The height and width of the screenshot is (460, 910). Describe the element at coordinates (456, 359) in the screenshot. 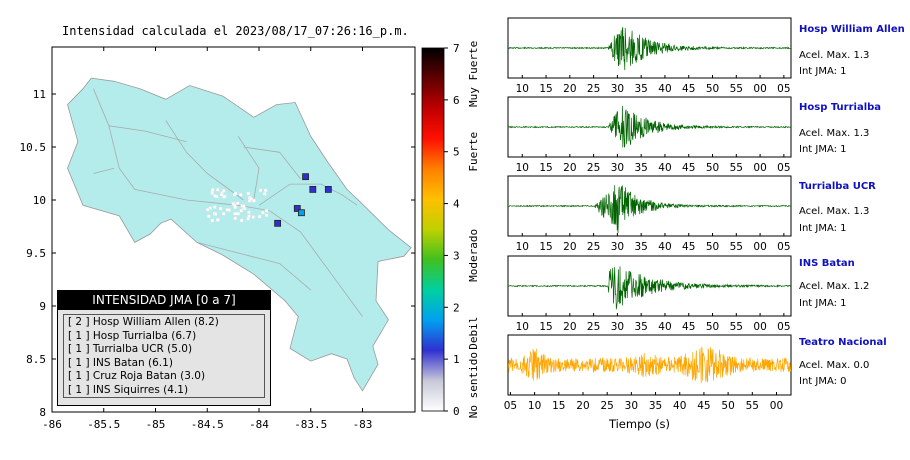

I see `colorbar-tick-label: 1` at that location.